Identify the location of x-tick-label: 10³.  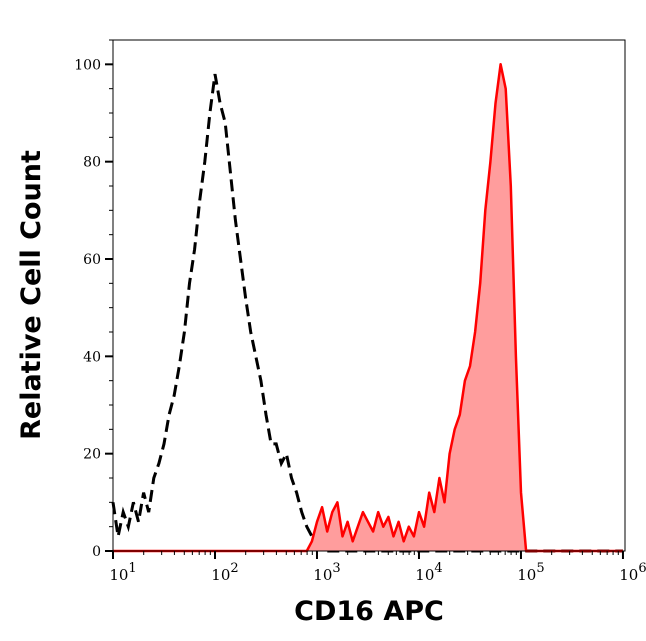
(326, 572).